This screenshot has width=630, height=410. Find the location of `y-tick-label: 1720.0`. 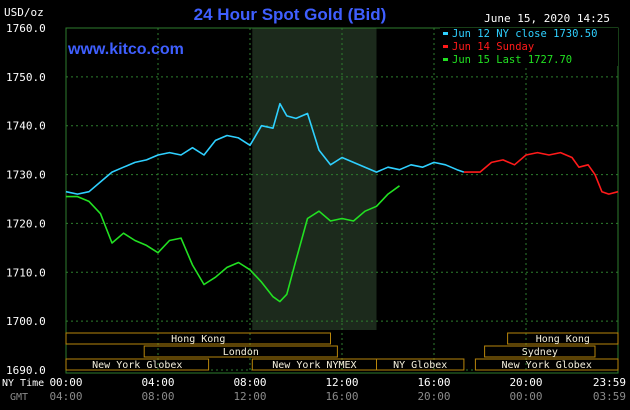

y-tick-label: 1720.0 is located at coordinates (26, 223).